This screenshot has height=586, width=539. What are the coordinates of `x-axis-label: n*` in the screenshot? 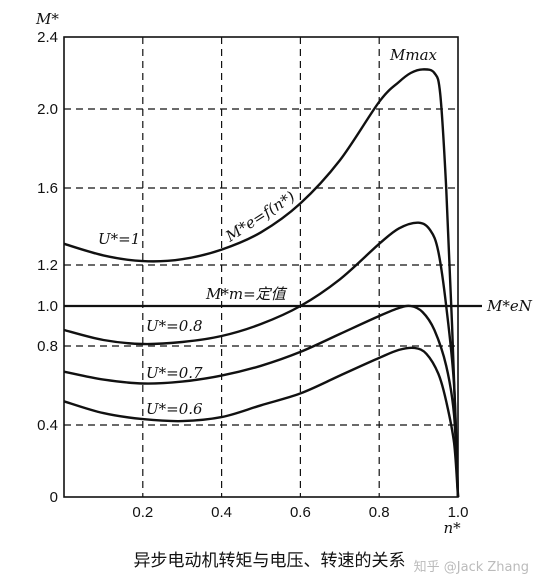 It's located at (453, 528).